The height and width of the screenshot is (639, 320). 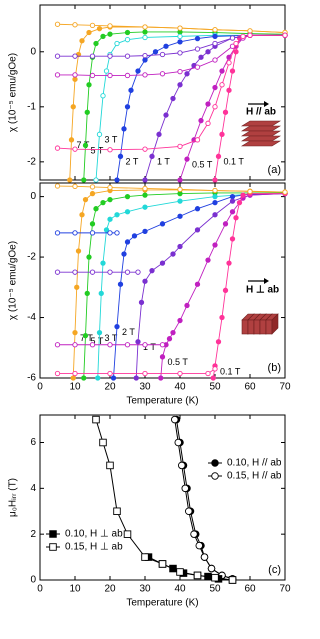 What do you see at coordinates (254, 463) in the screenshot?
I see `legend-label: 0.10, H // ab` at bounding box center [254, 463].